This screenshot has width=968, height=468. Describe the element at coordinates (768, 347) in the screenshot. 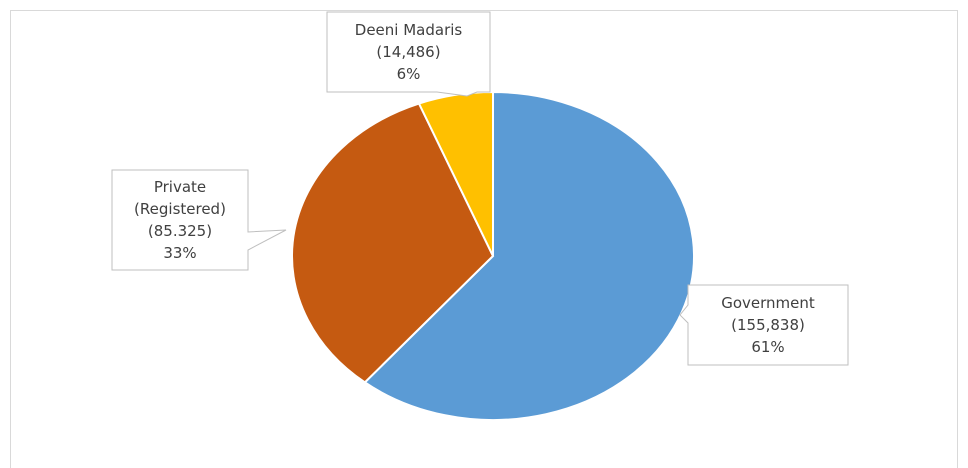

I see `percent: 61%` at that location.